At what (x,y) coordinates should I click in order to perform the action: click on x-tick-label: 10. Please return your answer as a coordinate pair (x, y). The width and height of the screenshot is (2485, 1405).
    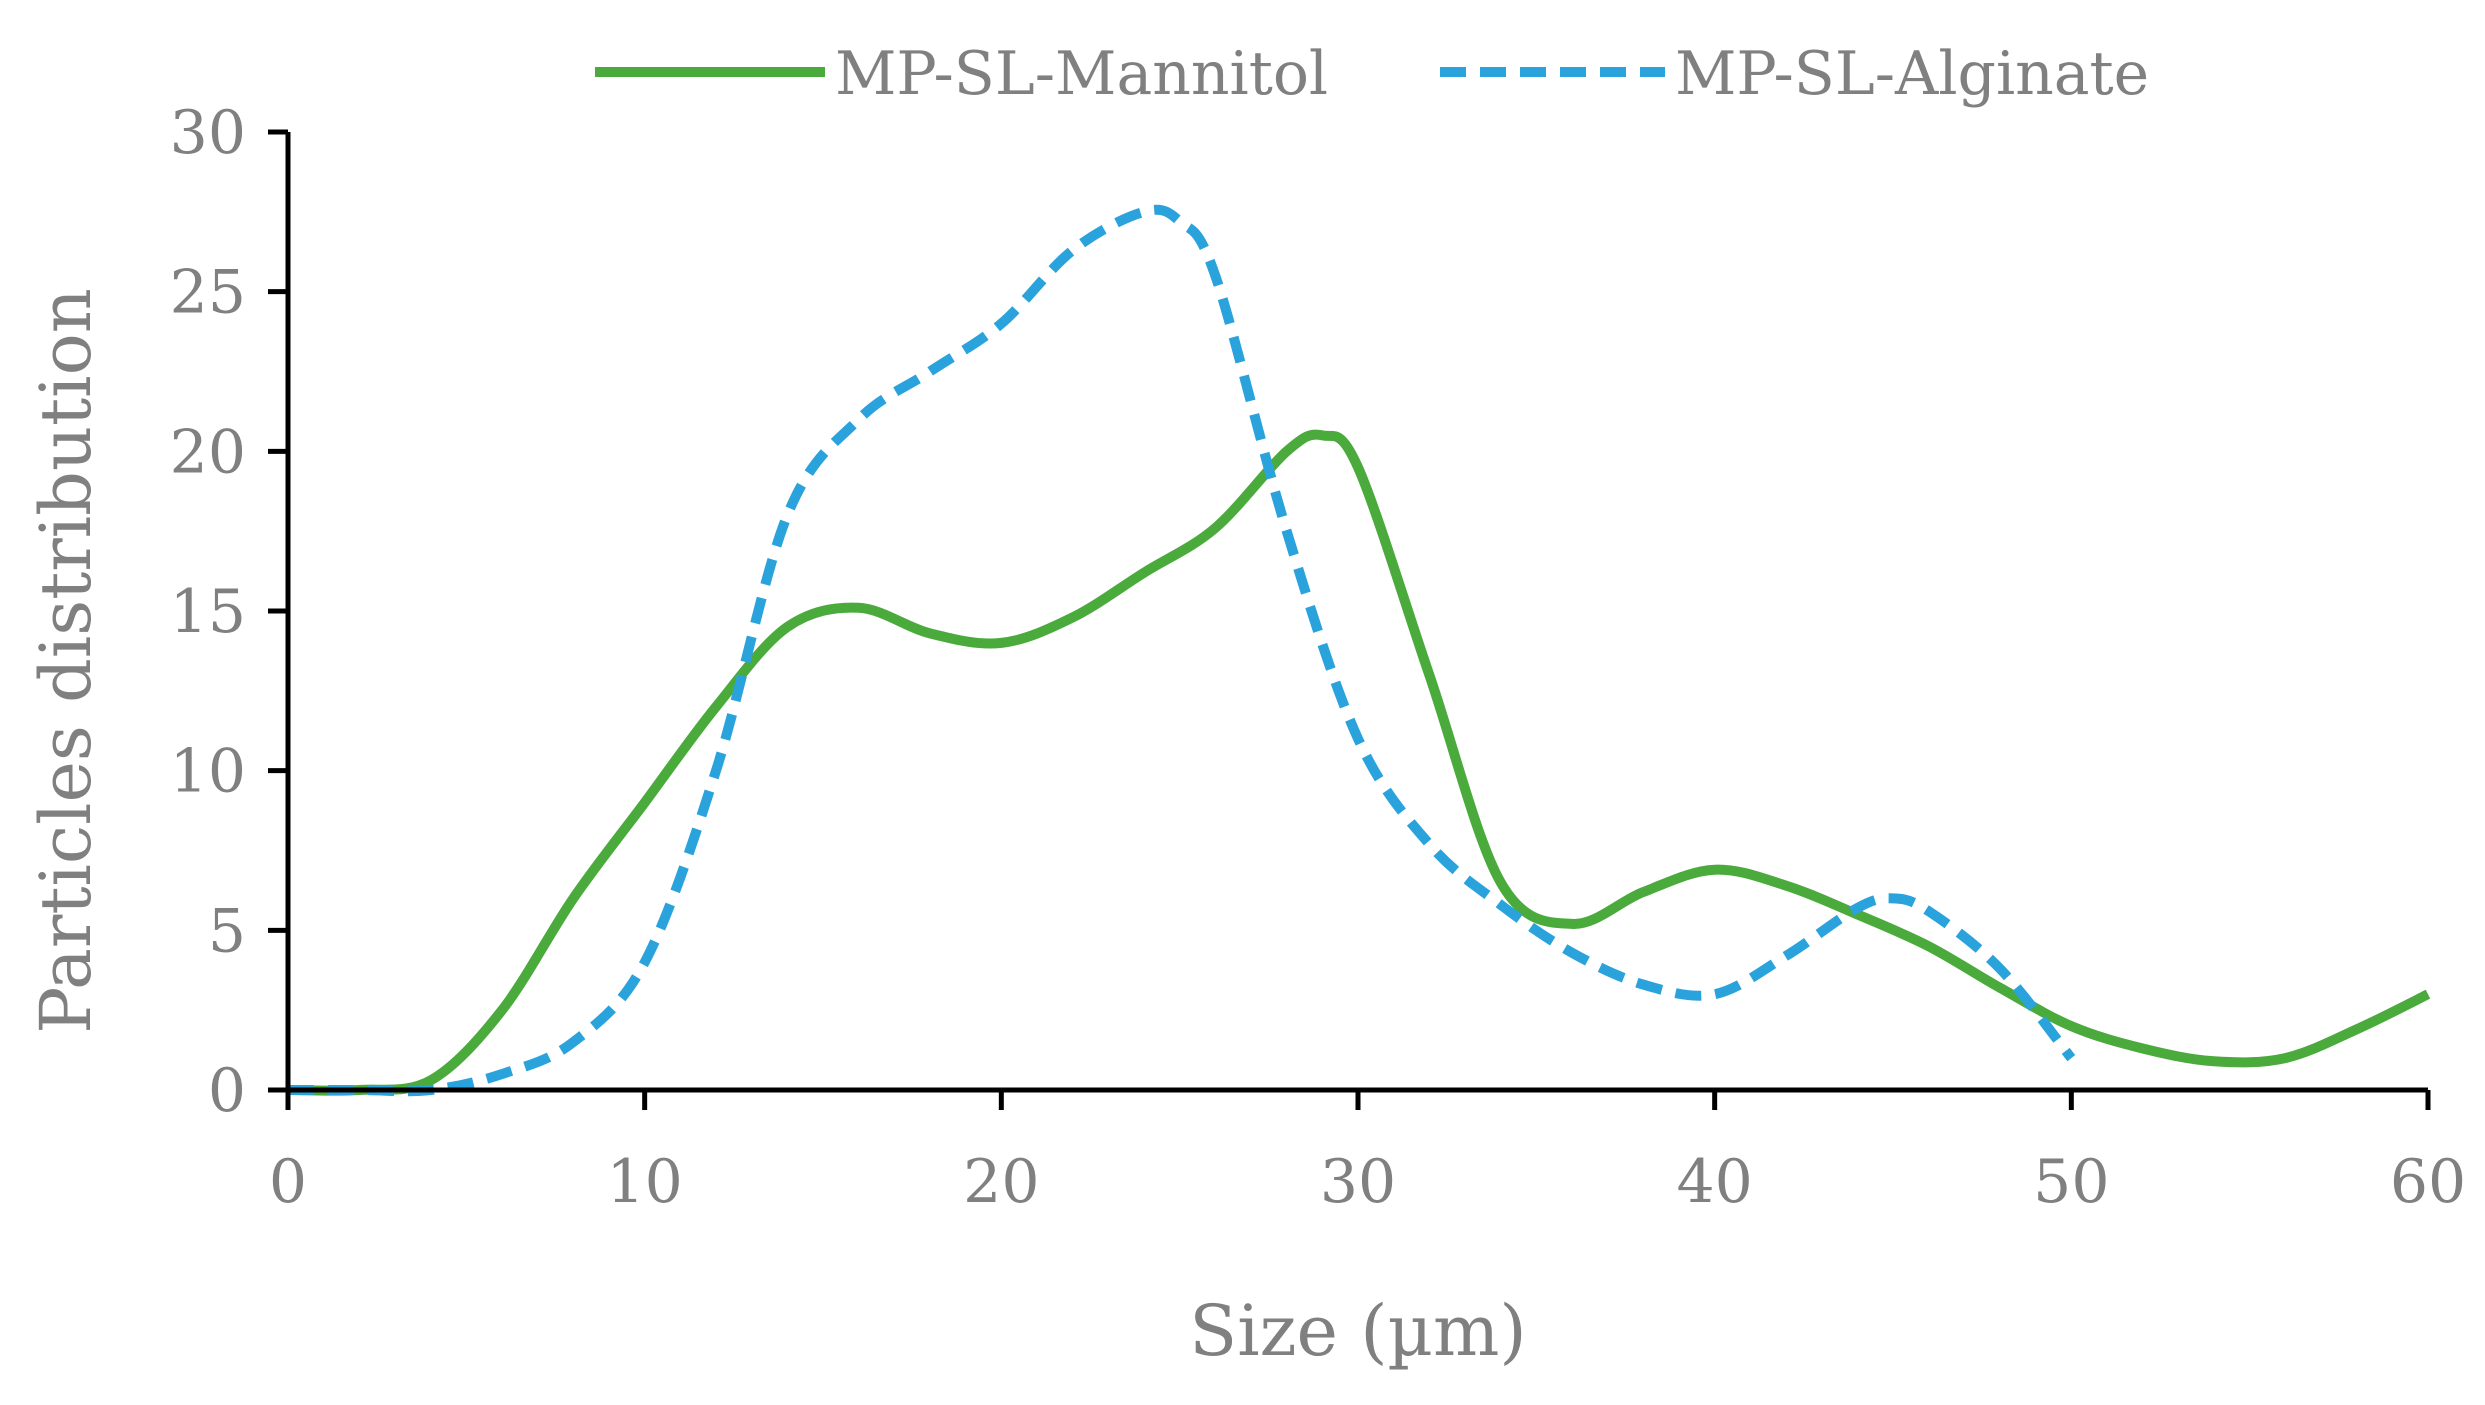
    Looking at the image, I should click on (644, 1182).